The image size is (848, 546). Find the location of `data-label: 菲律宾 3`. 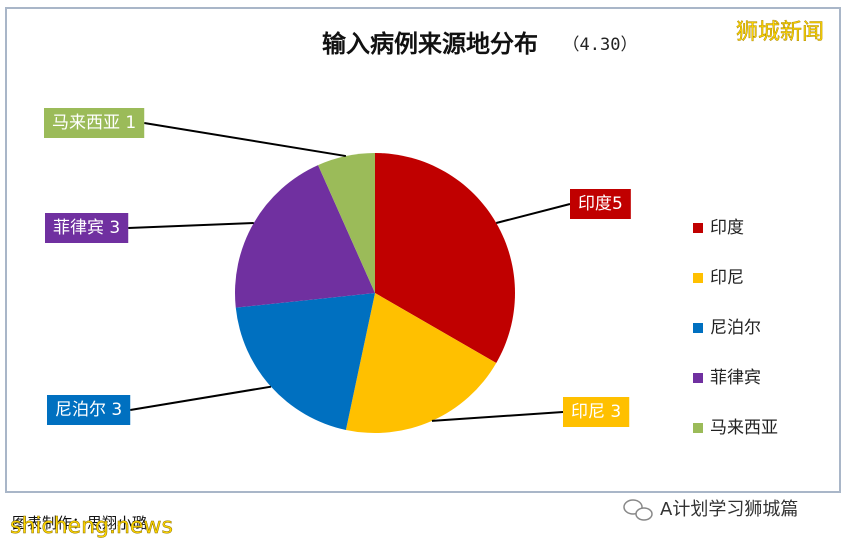

data-label: 菲律宾 3 is located at coordinates (87, 228).